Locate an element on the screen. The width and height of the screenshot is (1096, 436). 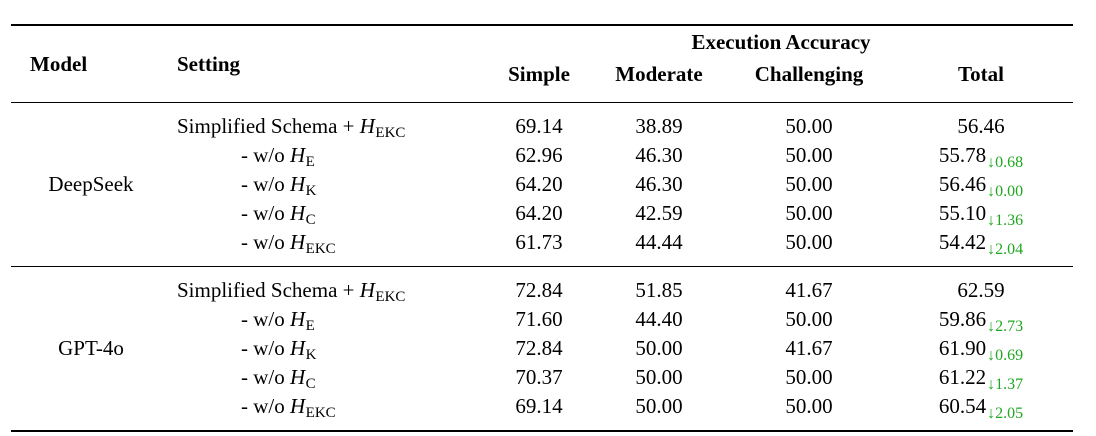
delta-decrease-badge: ↓2.73 is located at coordinates (1005, 326).